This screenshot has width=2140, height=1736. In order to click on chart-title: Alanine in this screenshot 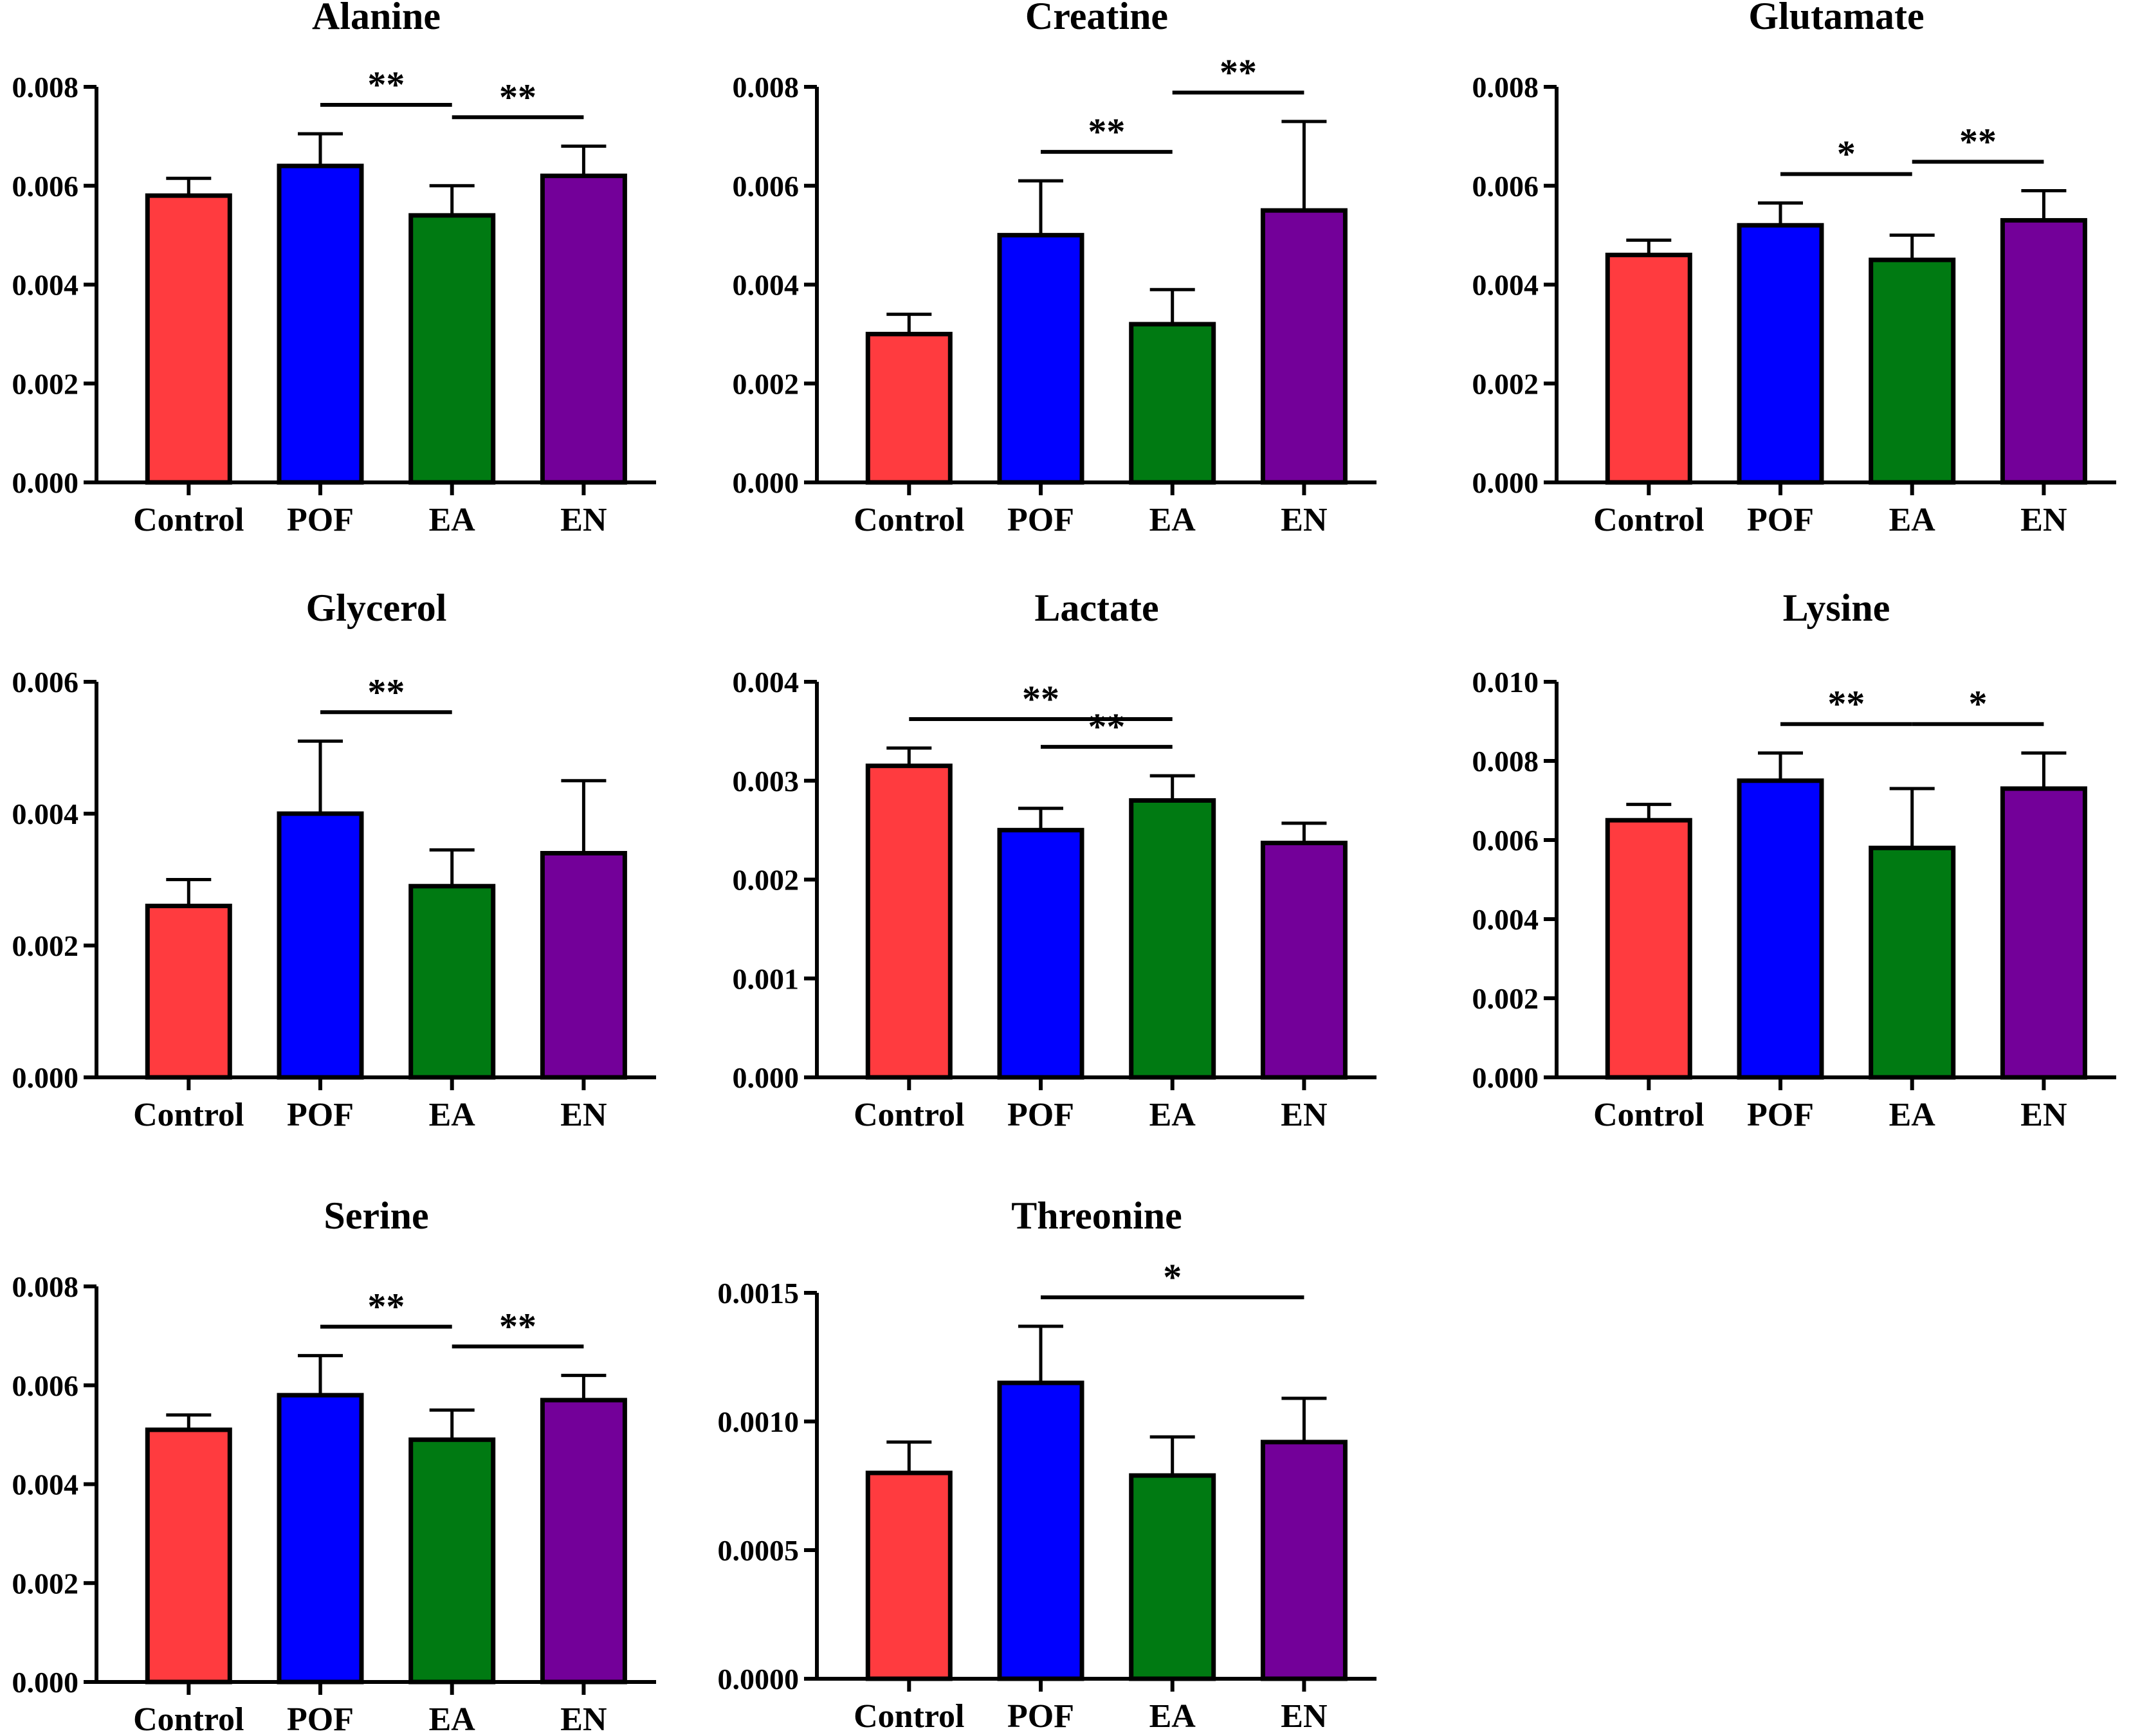, I will do `click(377, 18)`.